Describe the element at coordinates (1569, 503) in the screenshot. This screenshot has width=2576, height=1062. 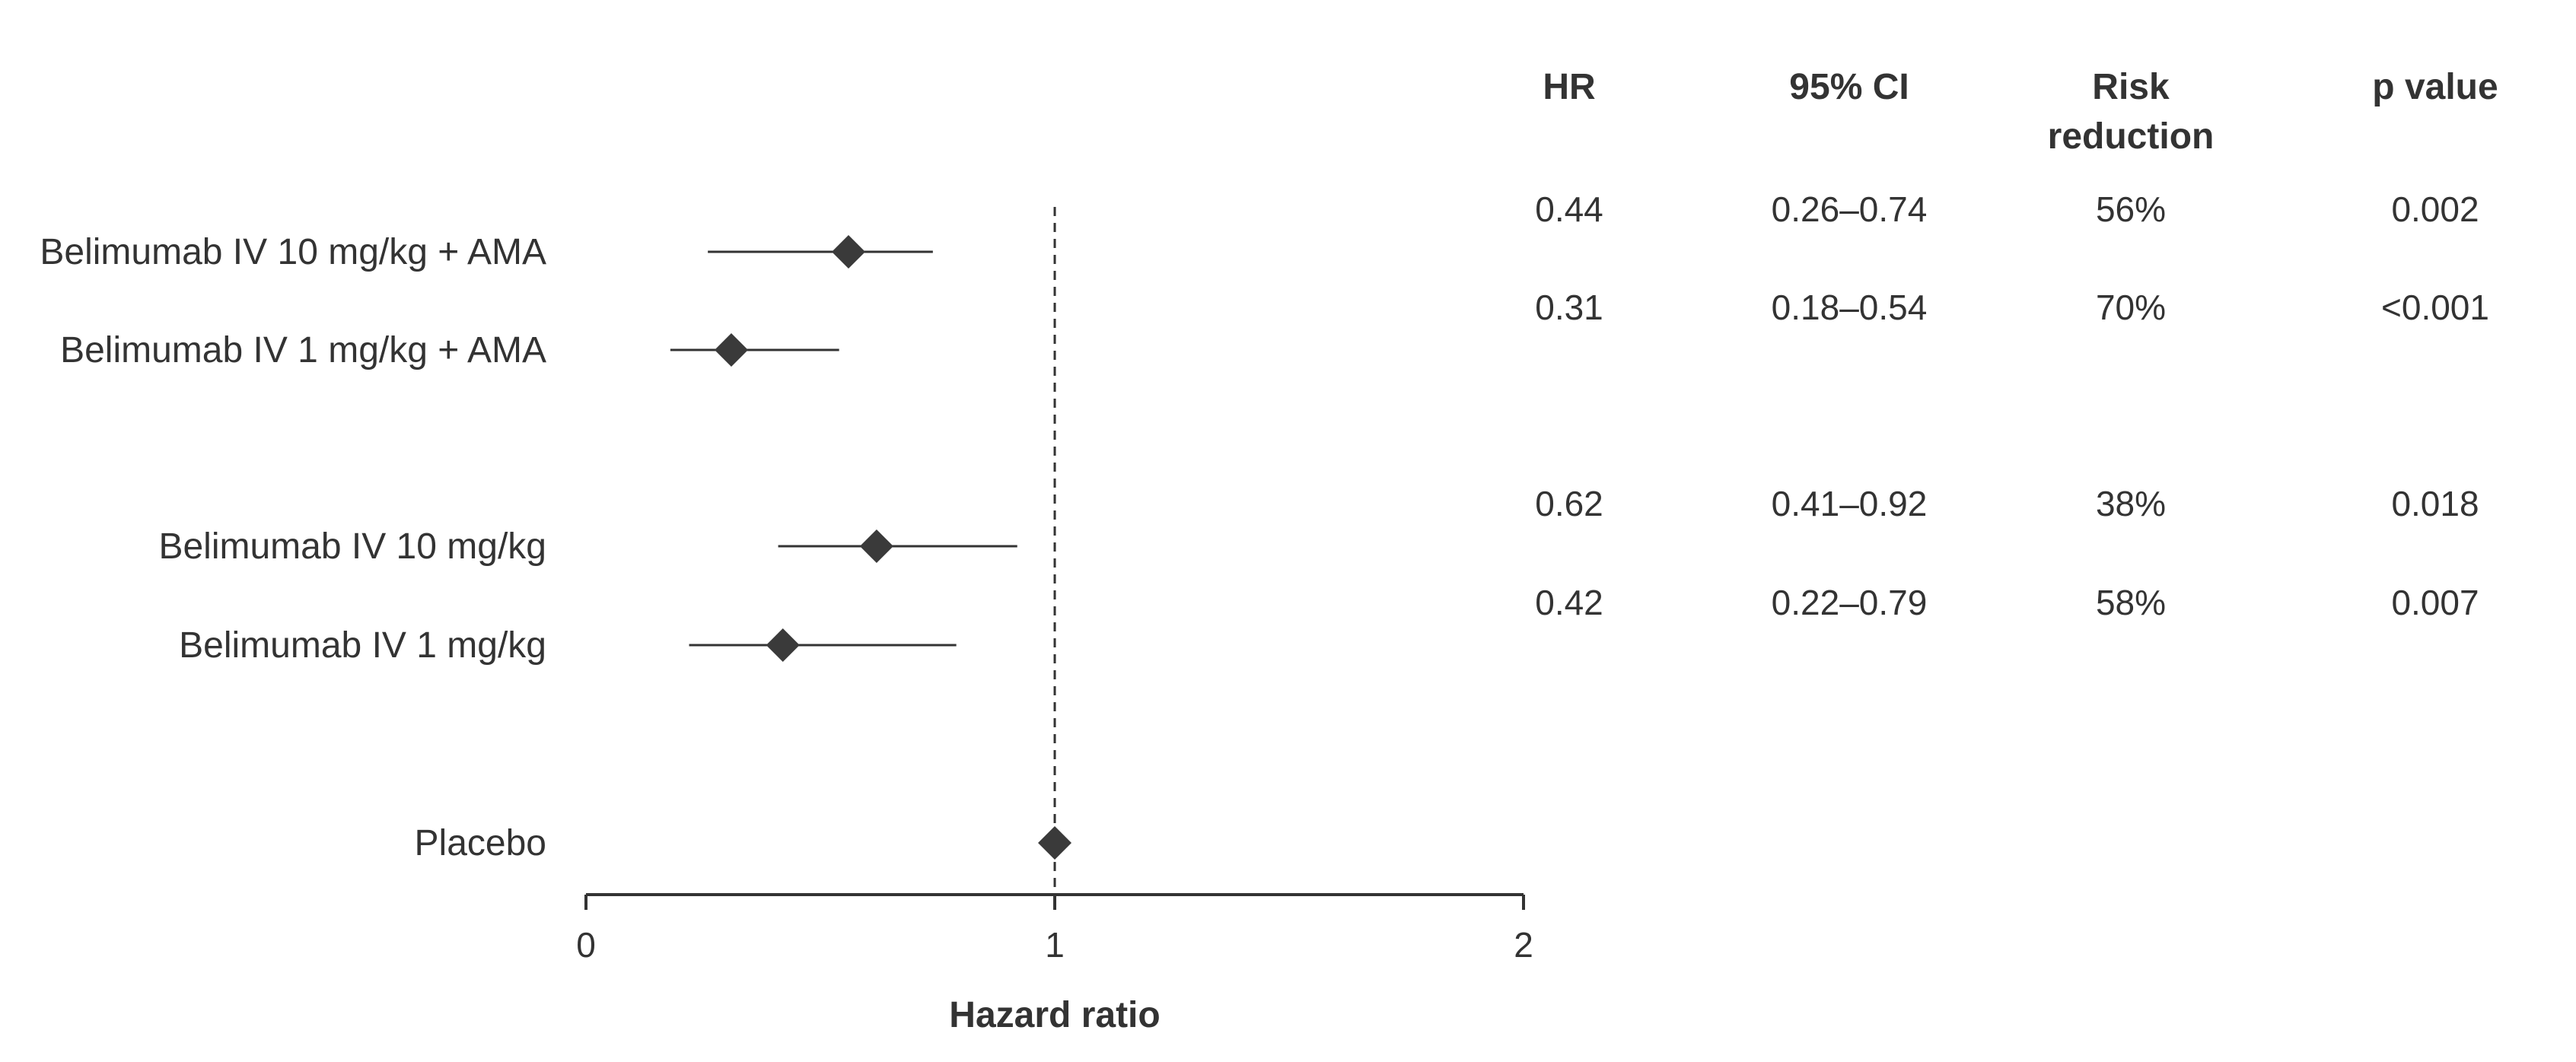
I see `hr-value: 0.62` at that location.